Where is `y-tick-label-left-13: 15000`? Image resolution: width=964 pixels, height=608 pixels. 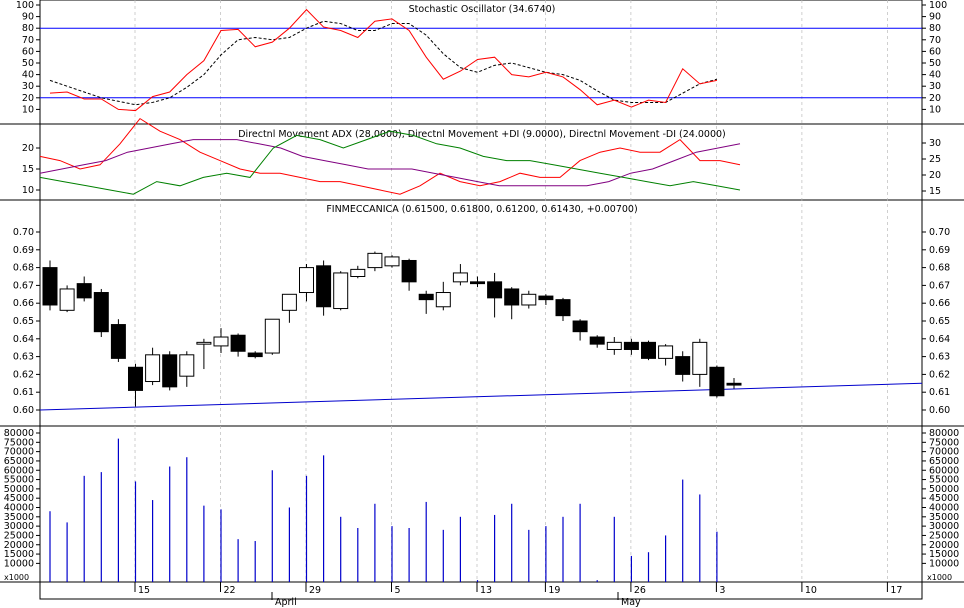 y-tick-label-left-13: 15000 is located at coordinates (19, 554).